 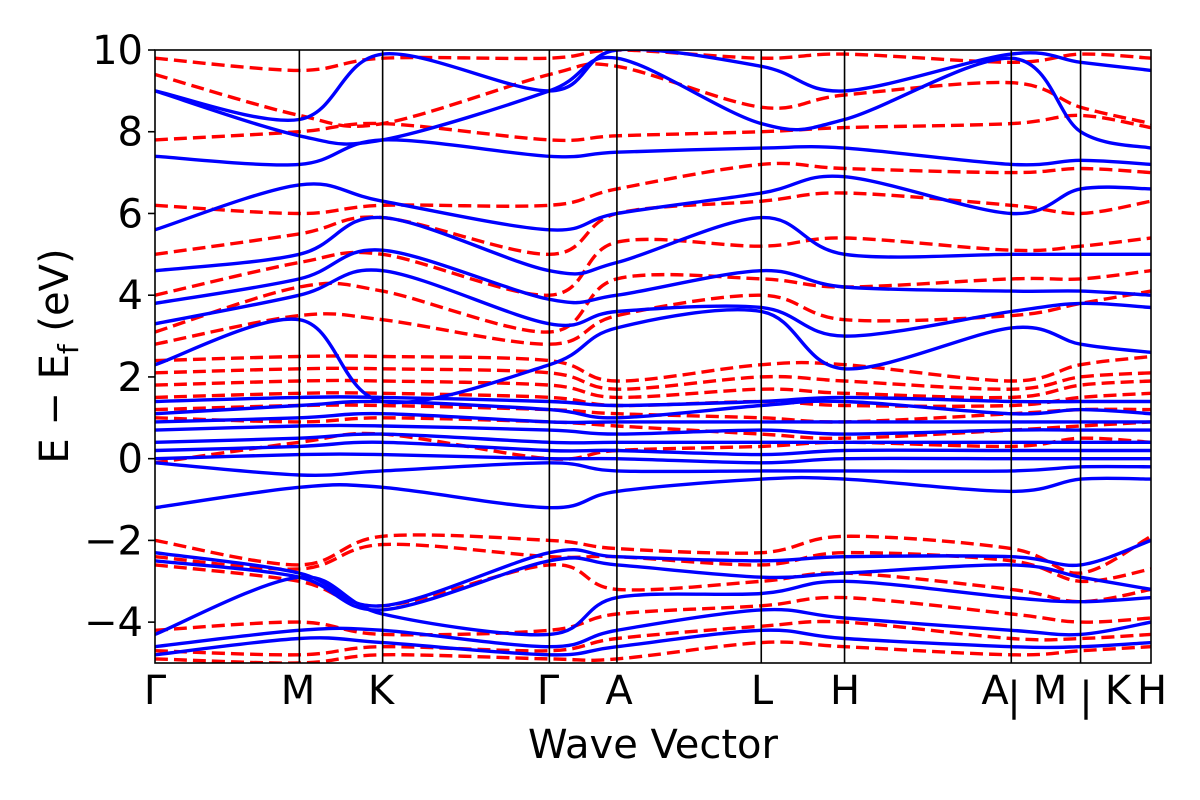 I want to click on x-axis: Γ M K Γ A L H A| M | K H, so click(x=655, y=694).